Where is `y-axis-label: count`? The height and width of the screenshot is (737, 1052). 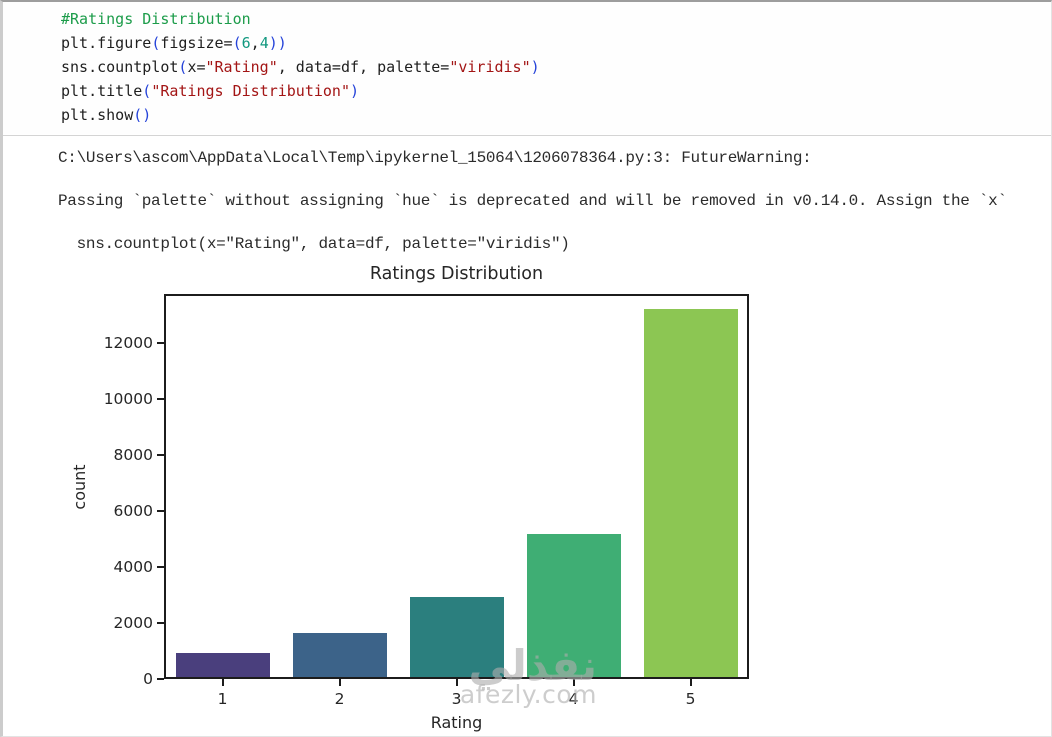 y-axis-label: count is located at coordinates (79, 487).